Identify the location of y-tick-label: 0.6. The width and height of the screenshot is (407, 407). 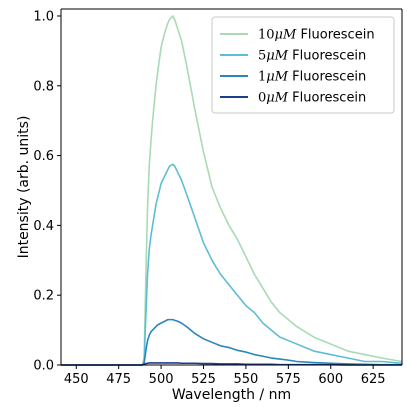
(43, 156).